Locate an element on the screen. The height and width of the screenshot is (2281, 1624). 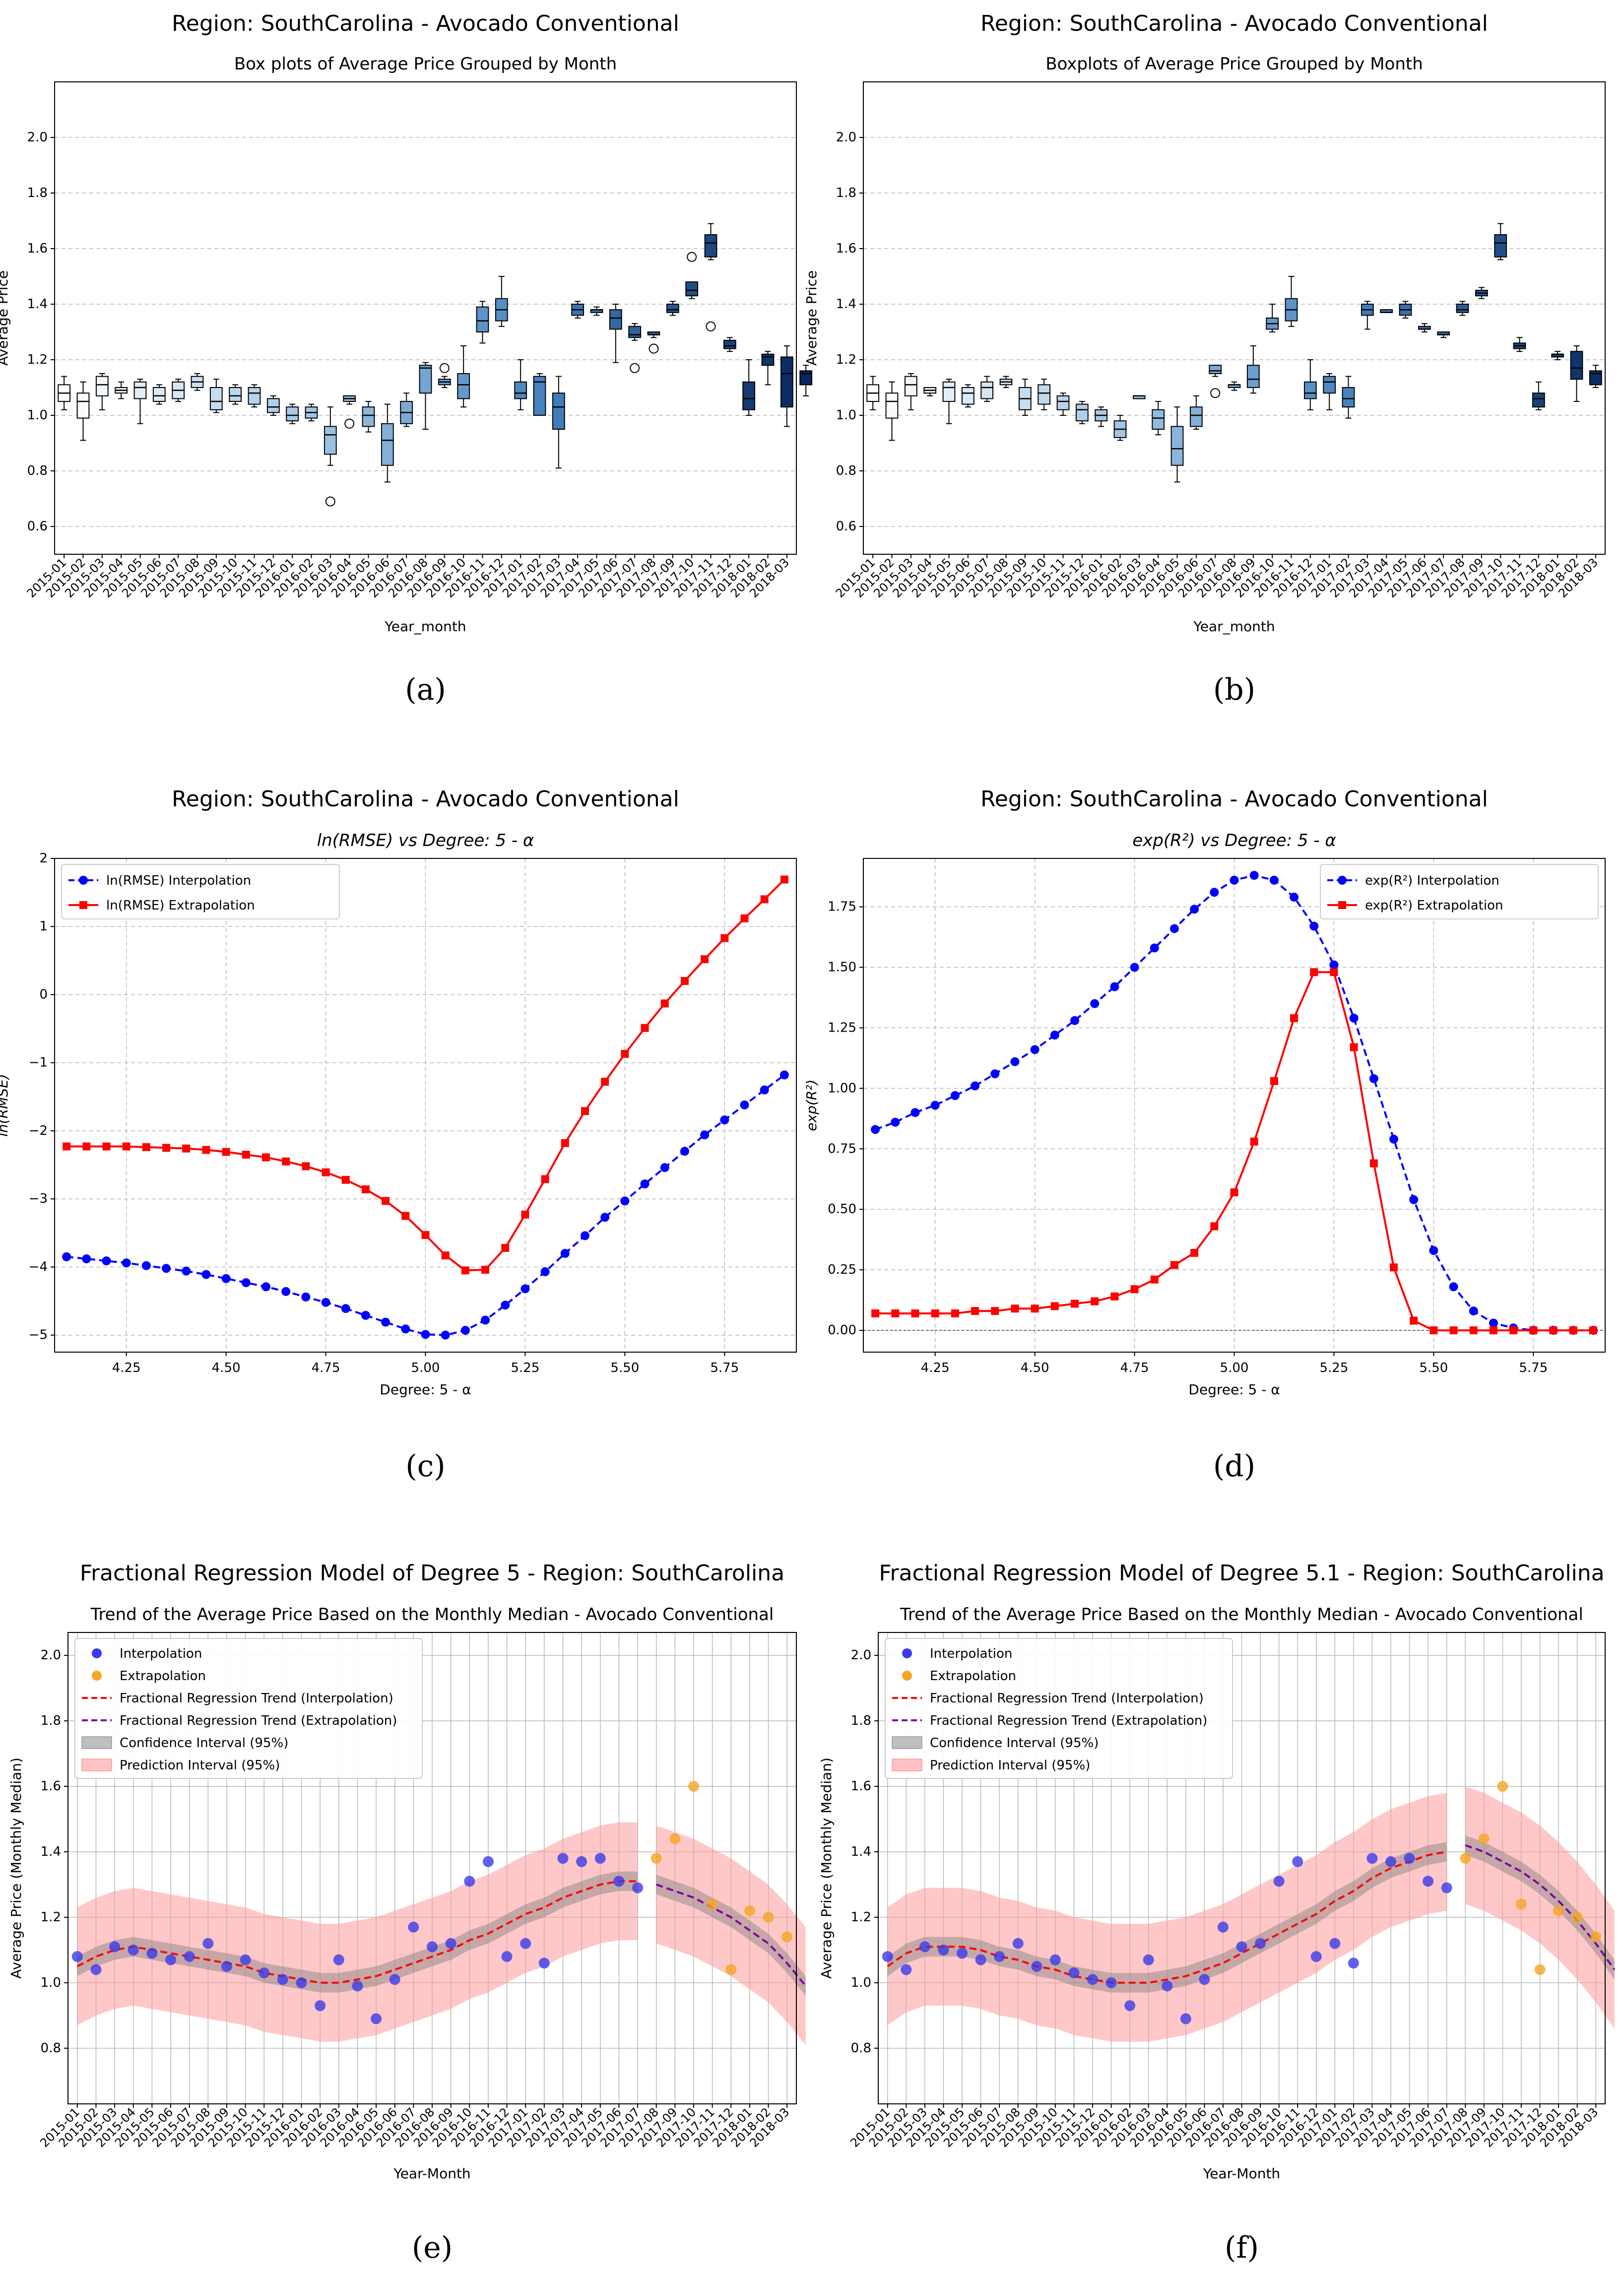
trend-line-interpolation is located at coordinates (1167, 1918).